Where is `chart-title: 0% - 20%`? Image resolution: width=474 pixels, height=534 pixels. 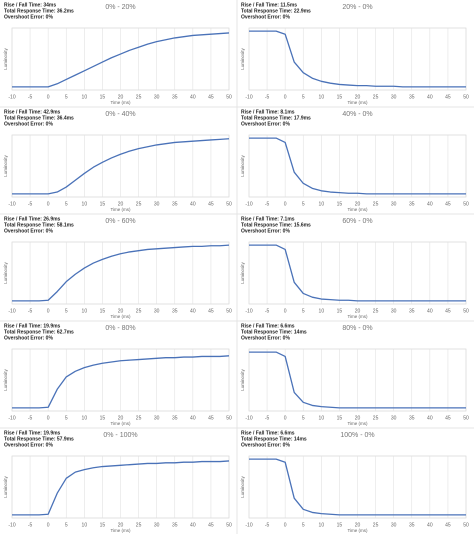
chart-title: 0% - 20% is located at coordinates (120, 7).